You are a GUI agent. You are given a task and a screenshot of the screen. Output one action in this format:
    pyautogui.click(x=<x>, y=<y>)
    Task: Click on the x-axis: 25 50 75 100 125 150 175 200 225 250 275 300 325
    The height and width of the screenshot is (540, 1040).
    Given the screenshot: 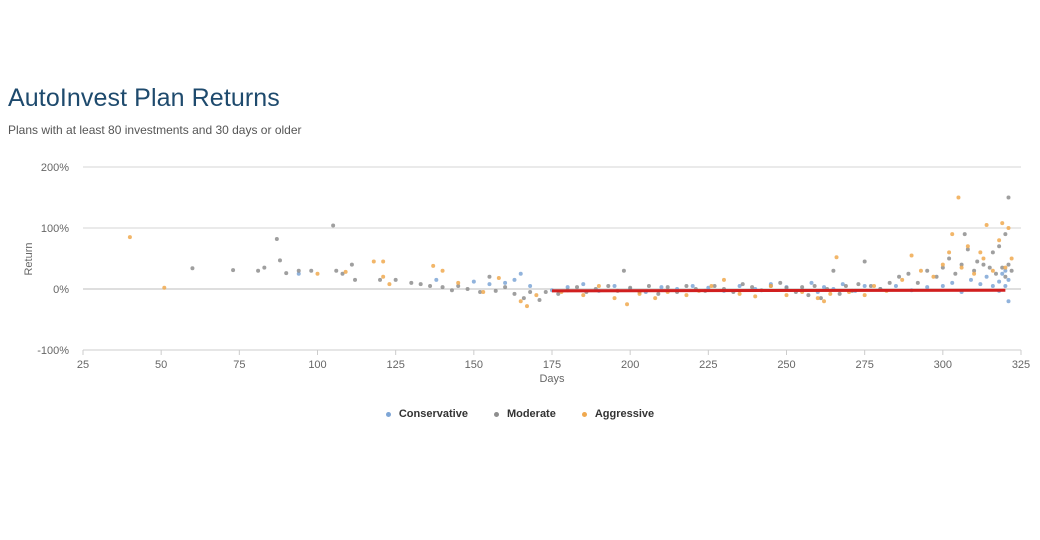 What is the action you would take?
    pyautogui.click(x=553, y=360)
    